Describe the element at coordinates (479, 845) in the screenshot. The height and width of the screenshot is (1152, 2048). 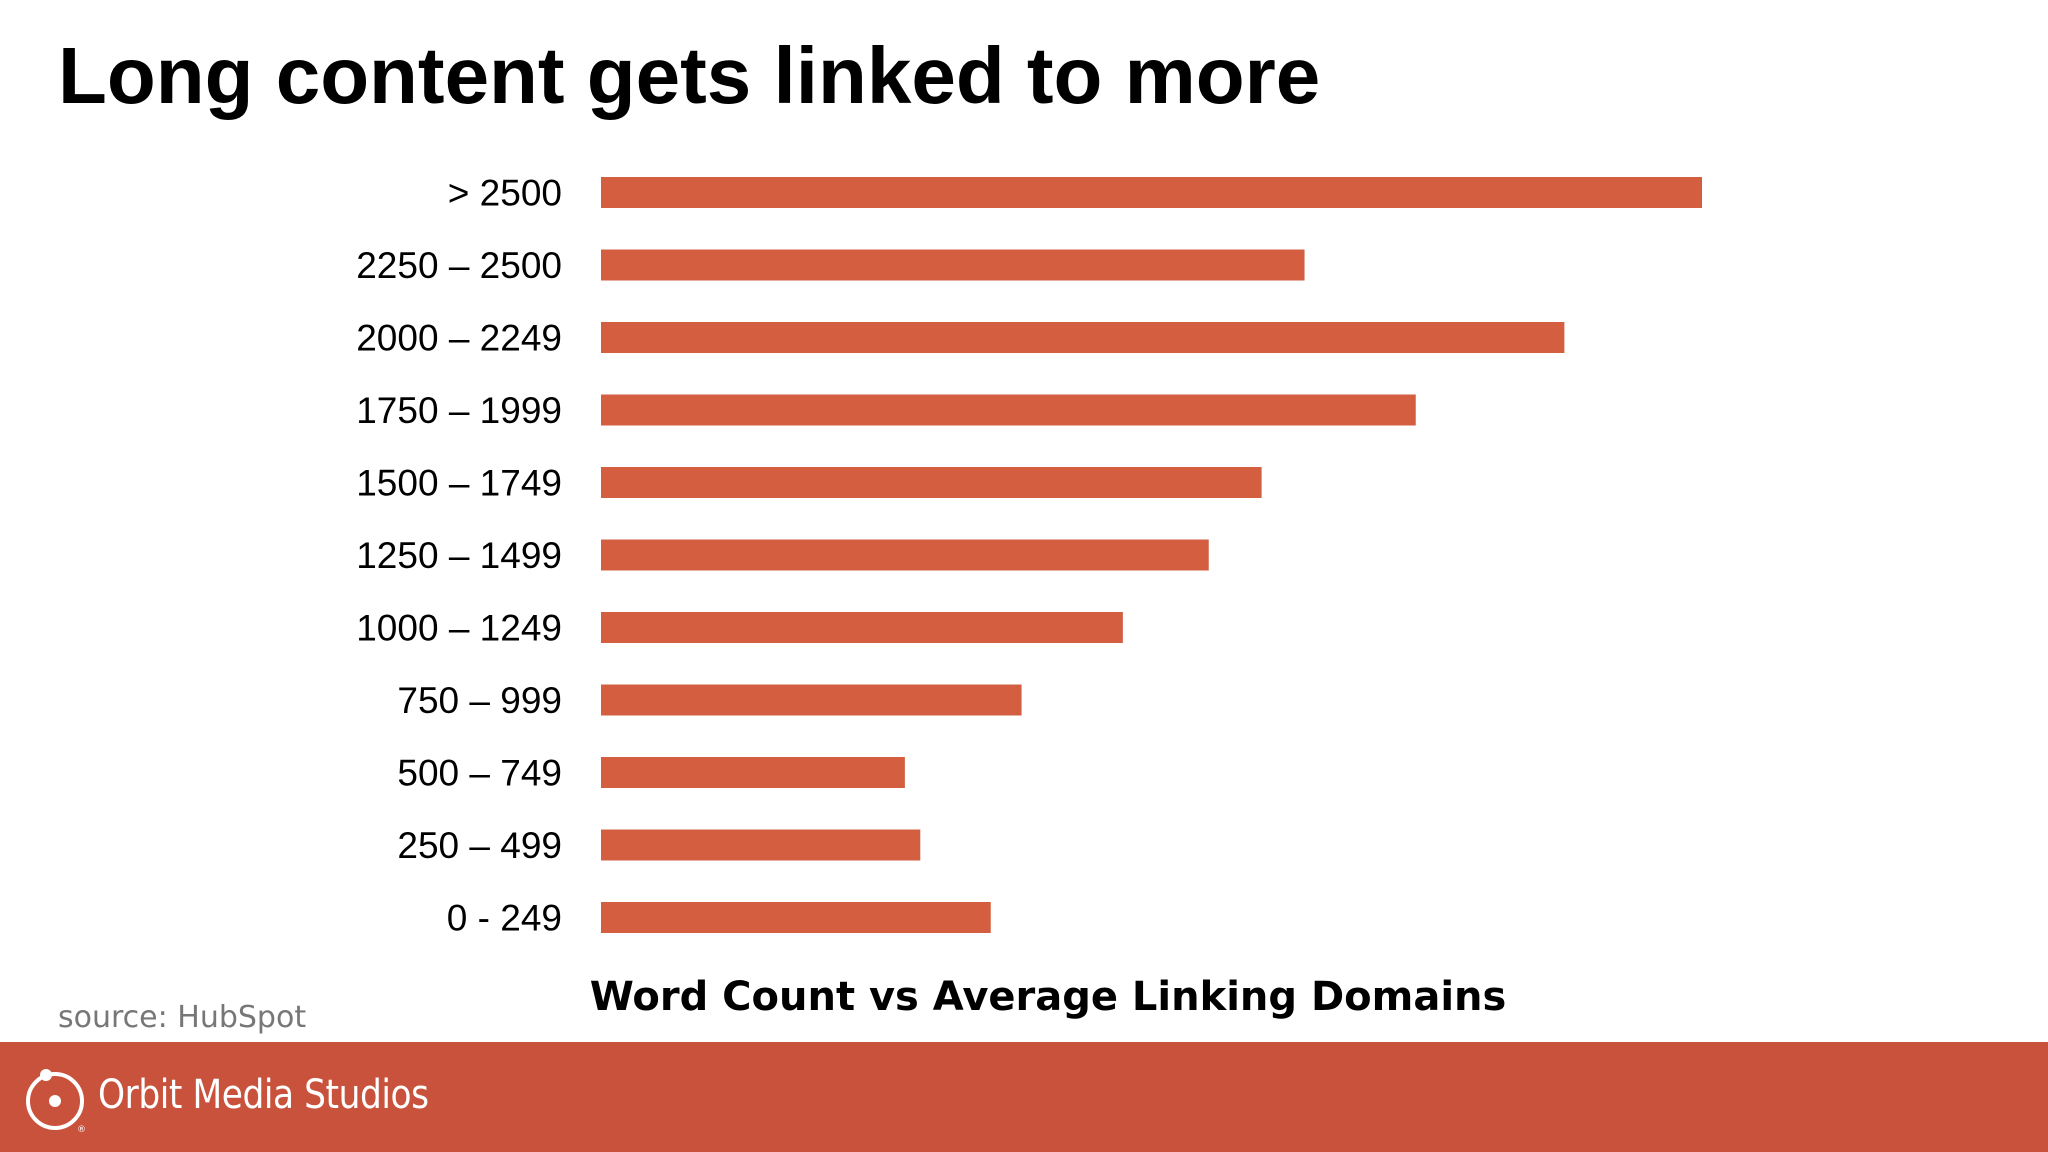
I see `category-label: 250 – 499` at that location.